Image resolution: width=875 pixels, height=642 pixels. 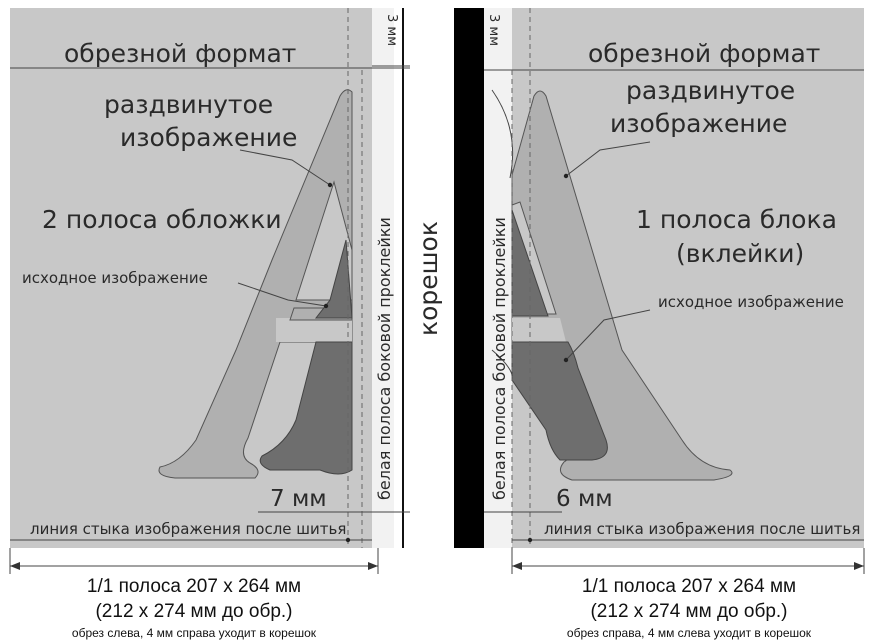 What do you see at coordinates (188, 529) in the screenshot?
I see `left-seam-line-label: линия стыка изображения после шитья` at bounding box center [188, 529].